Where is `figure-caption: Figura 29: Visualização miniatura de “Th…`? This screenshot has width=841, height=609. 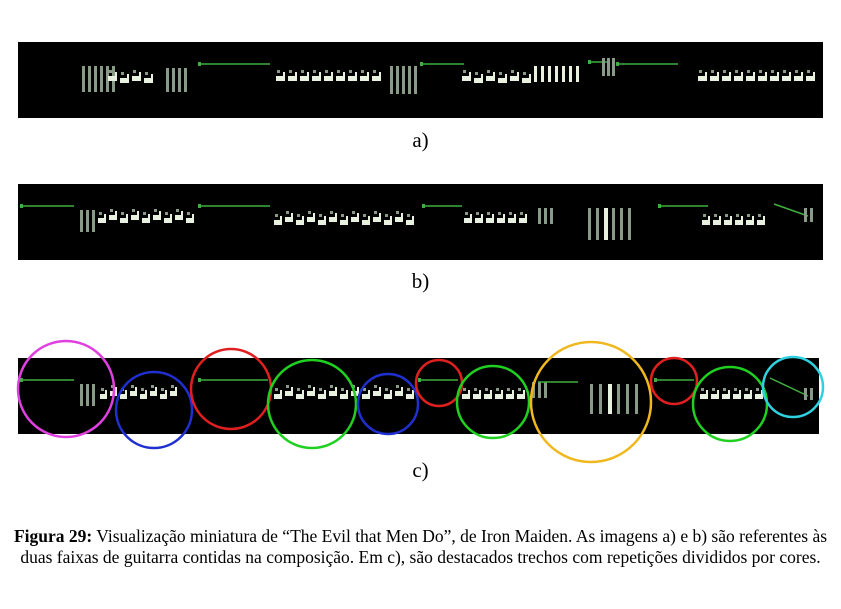
figure-caption: Figura 29: Visualização miniatura de “Th… is located at coordinates (420, 547).